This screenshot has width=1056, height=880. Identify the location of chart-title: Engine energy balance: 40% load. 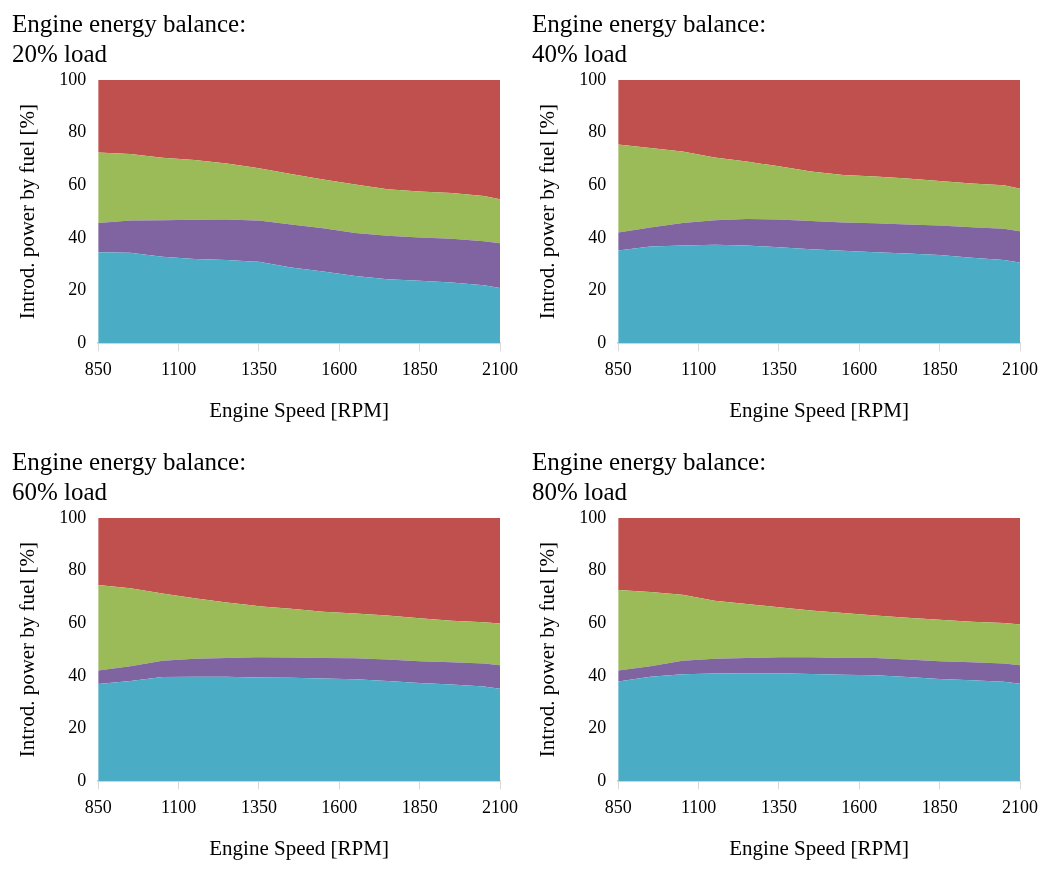
(649, 38).